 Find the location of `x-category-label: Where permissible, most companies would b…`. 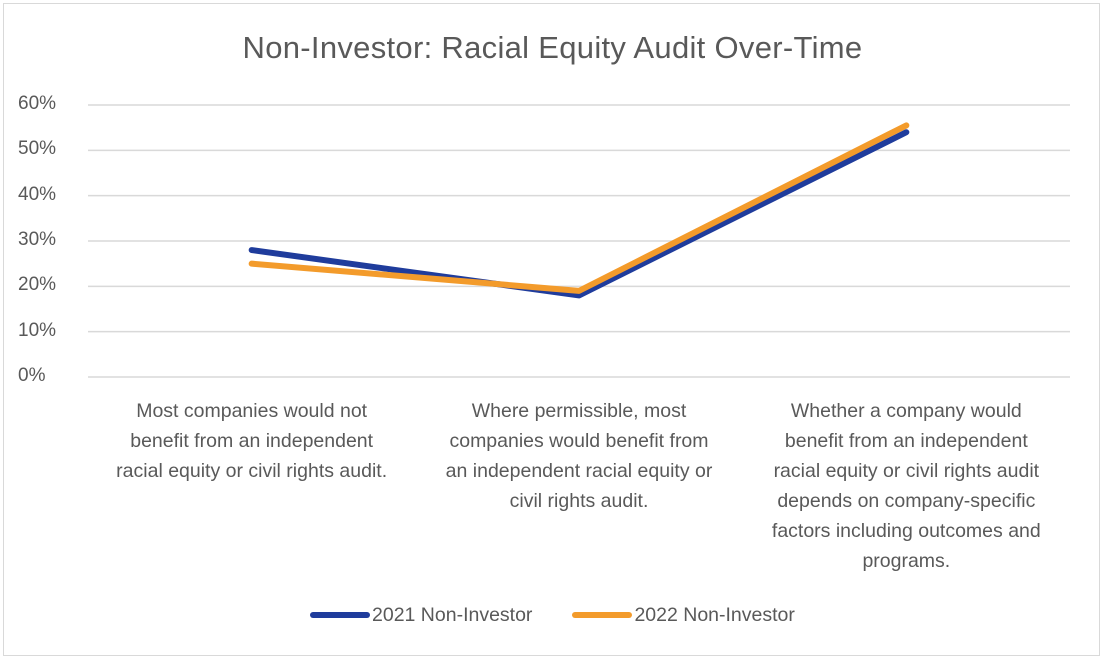

x-category-label: Where permissible, most companies would b… is located at coordinates (579, 456).